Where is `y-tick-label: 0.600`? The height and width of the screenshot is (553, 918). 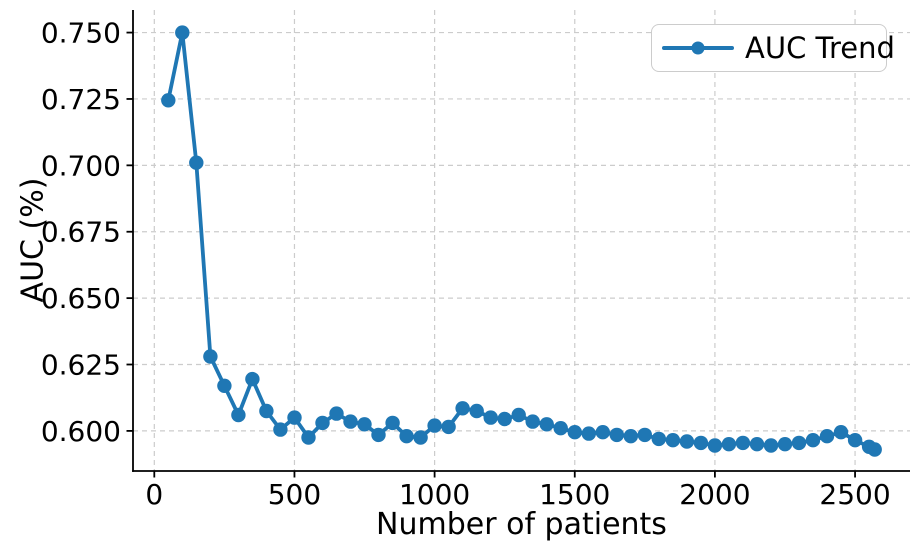 y-tick-label: 0.600 is located at coordinates (81, 431).